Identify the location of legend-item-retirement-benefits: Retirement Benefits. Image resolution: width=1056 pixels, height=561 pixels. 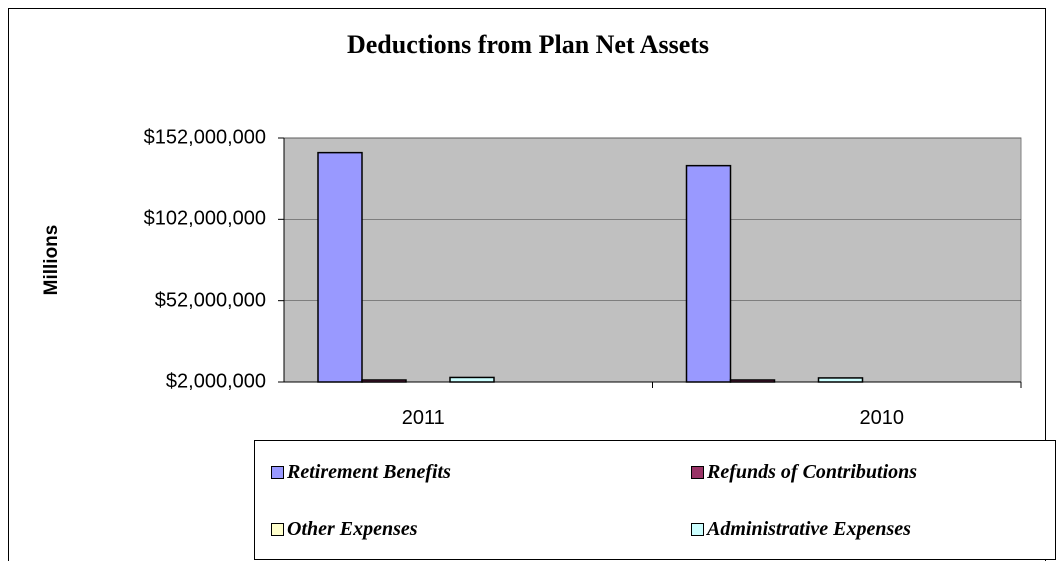
(361, 472).